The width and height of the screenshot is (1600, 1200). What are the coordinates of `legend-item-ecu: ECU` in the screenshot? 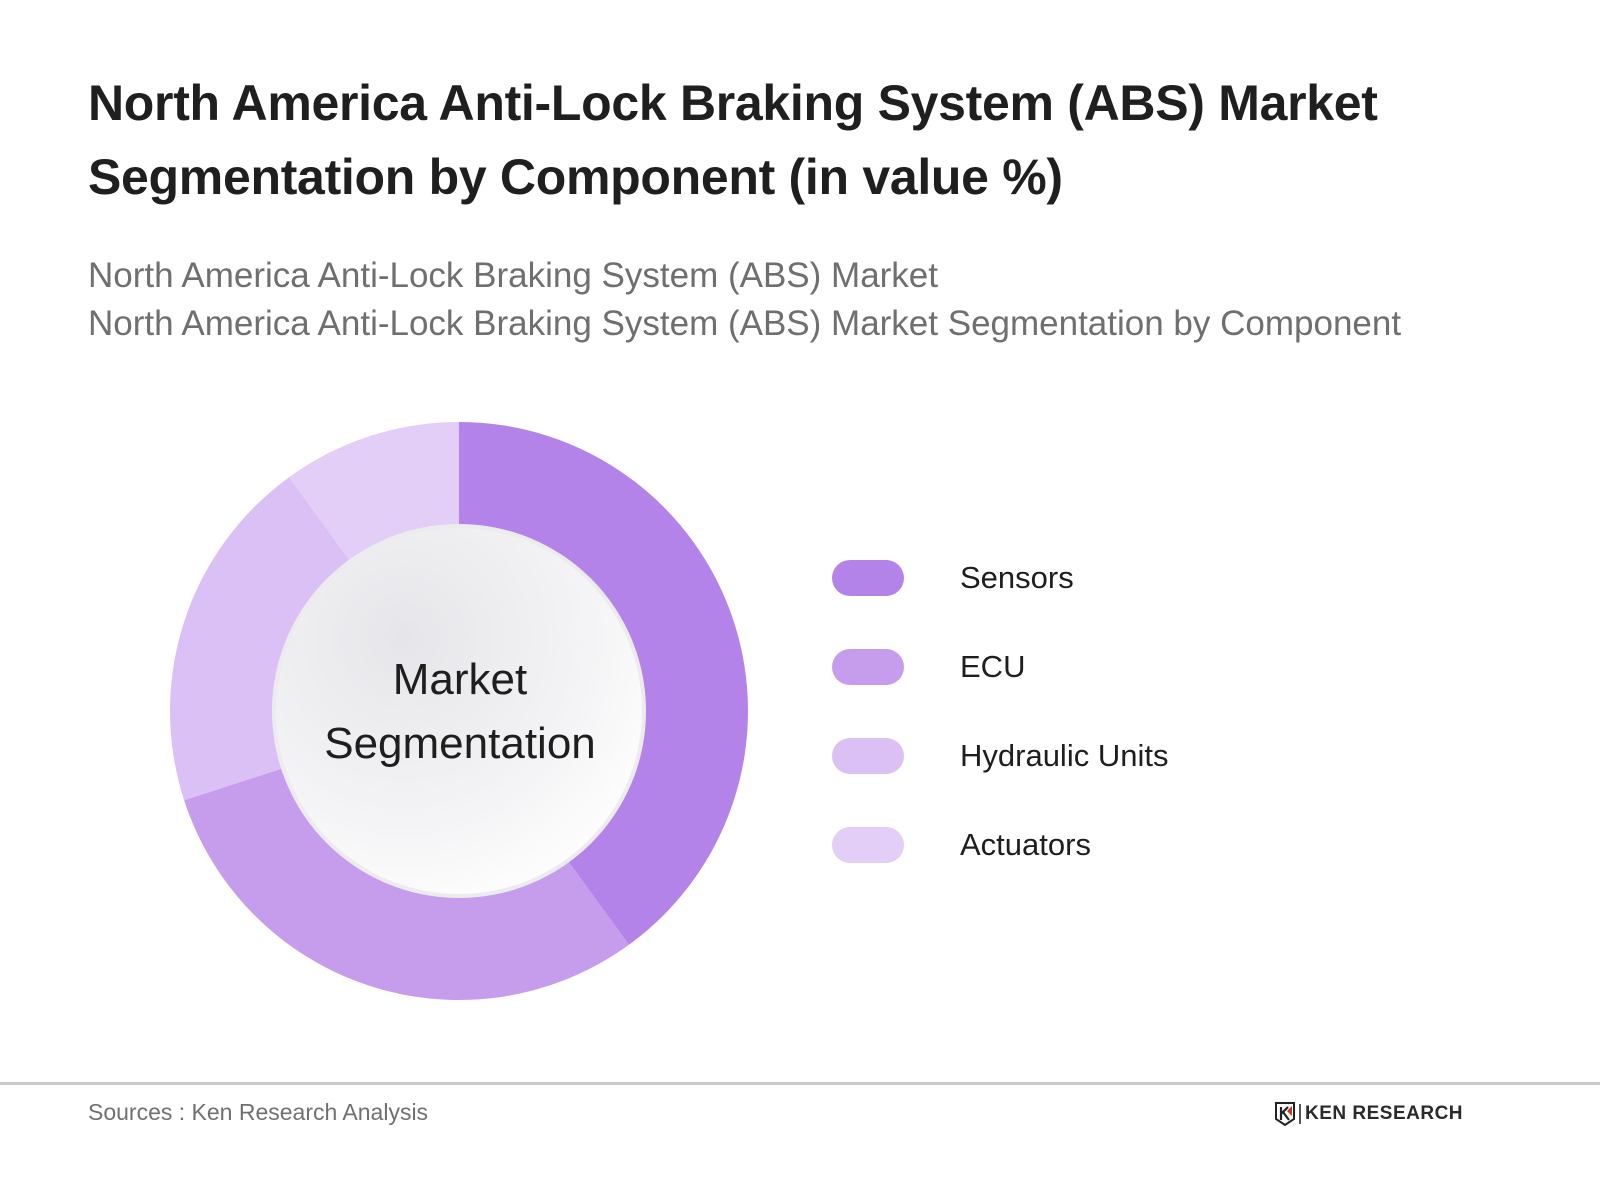 It's located at (1000, 667).